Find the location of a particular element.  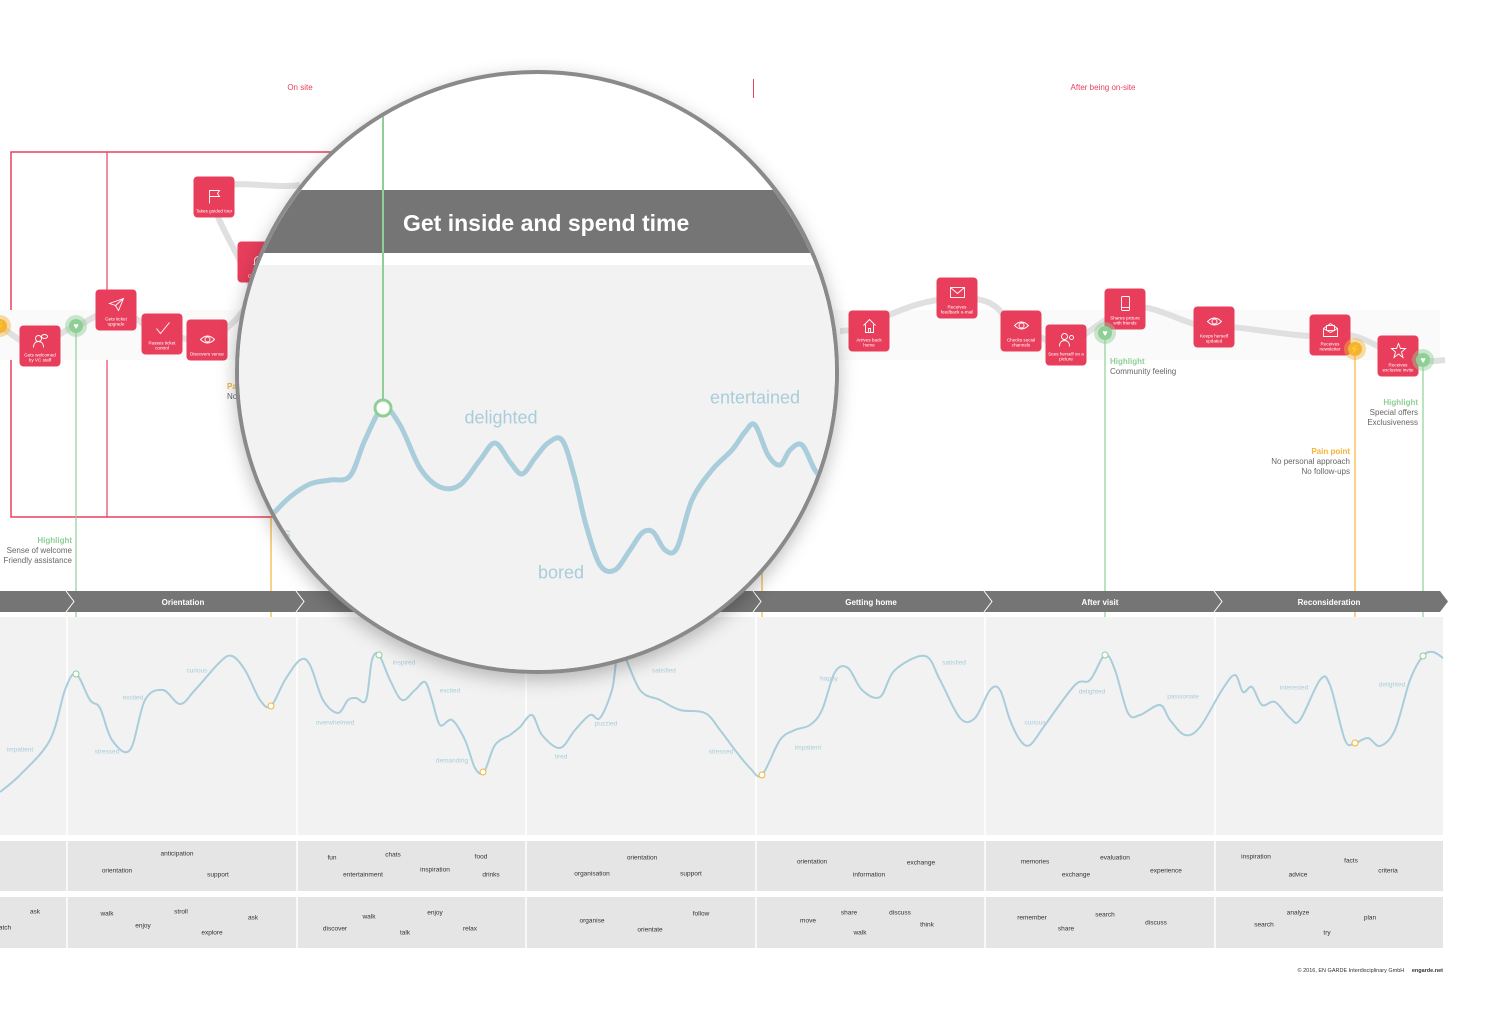

emotion-label: satisfied is located at coordinates (954, 663).